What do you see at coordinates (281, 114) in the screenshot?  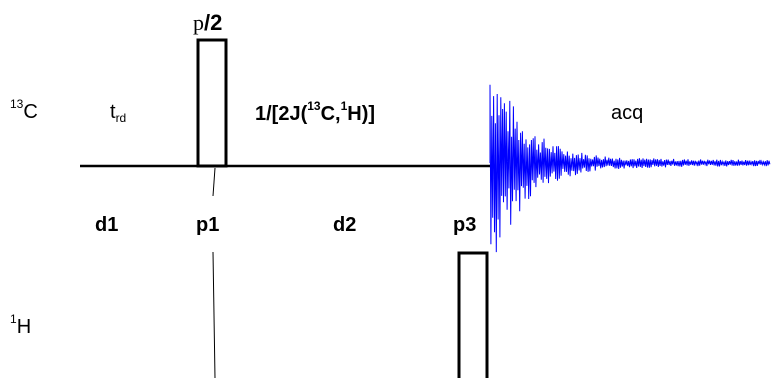 I see `coupling-prefix: 1/[2J(` at bounding box center [281, 114].